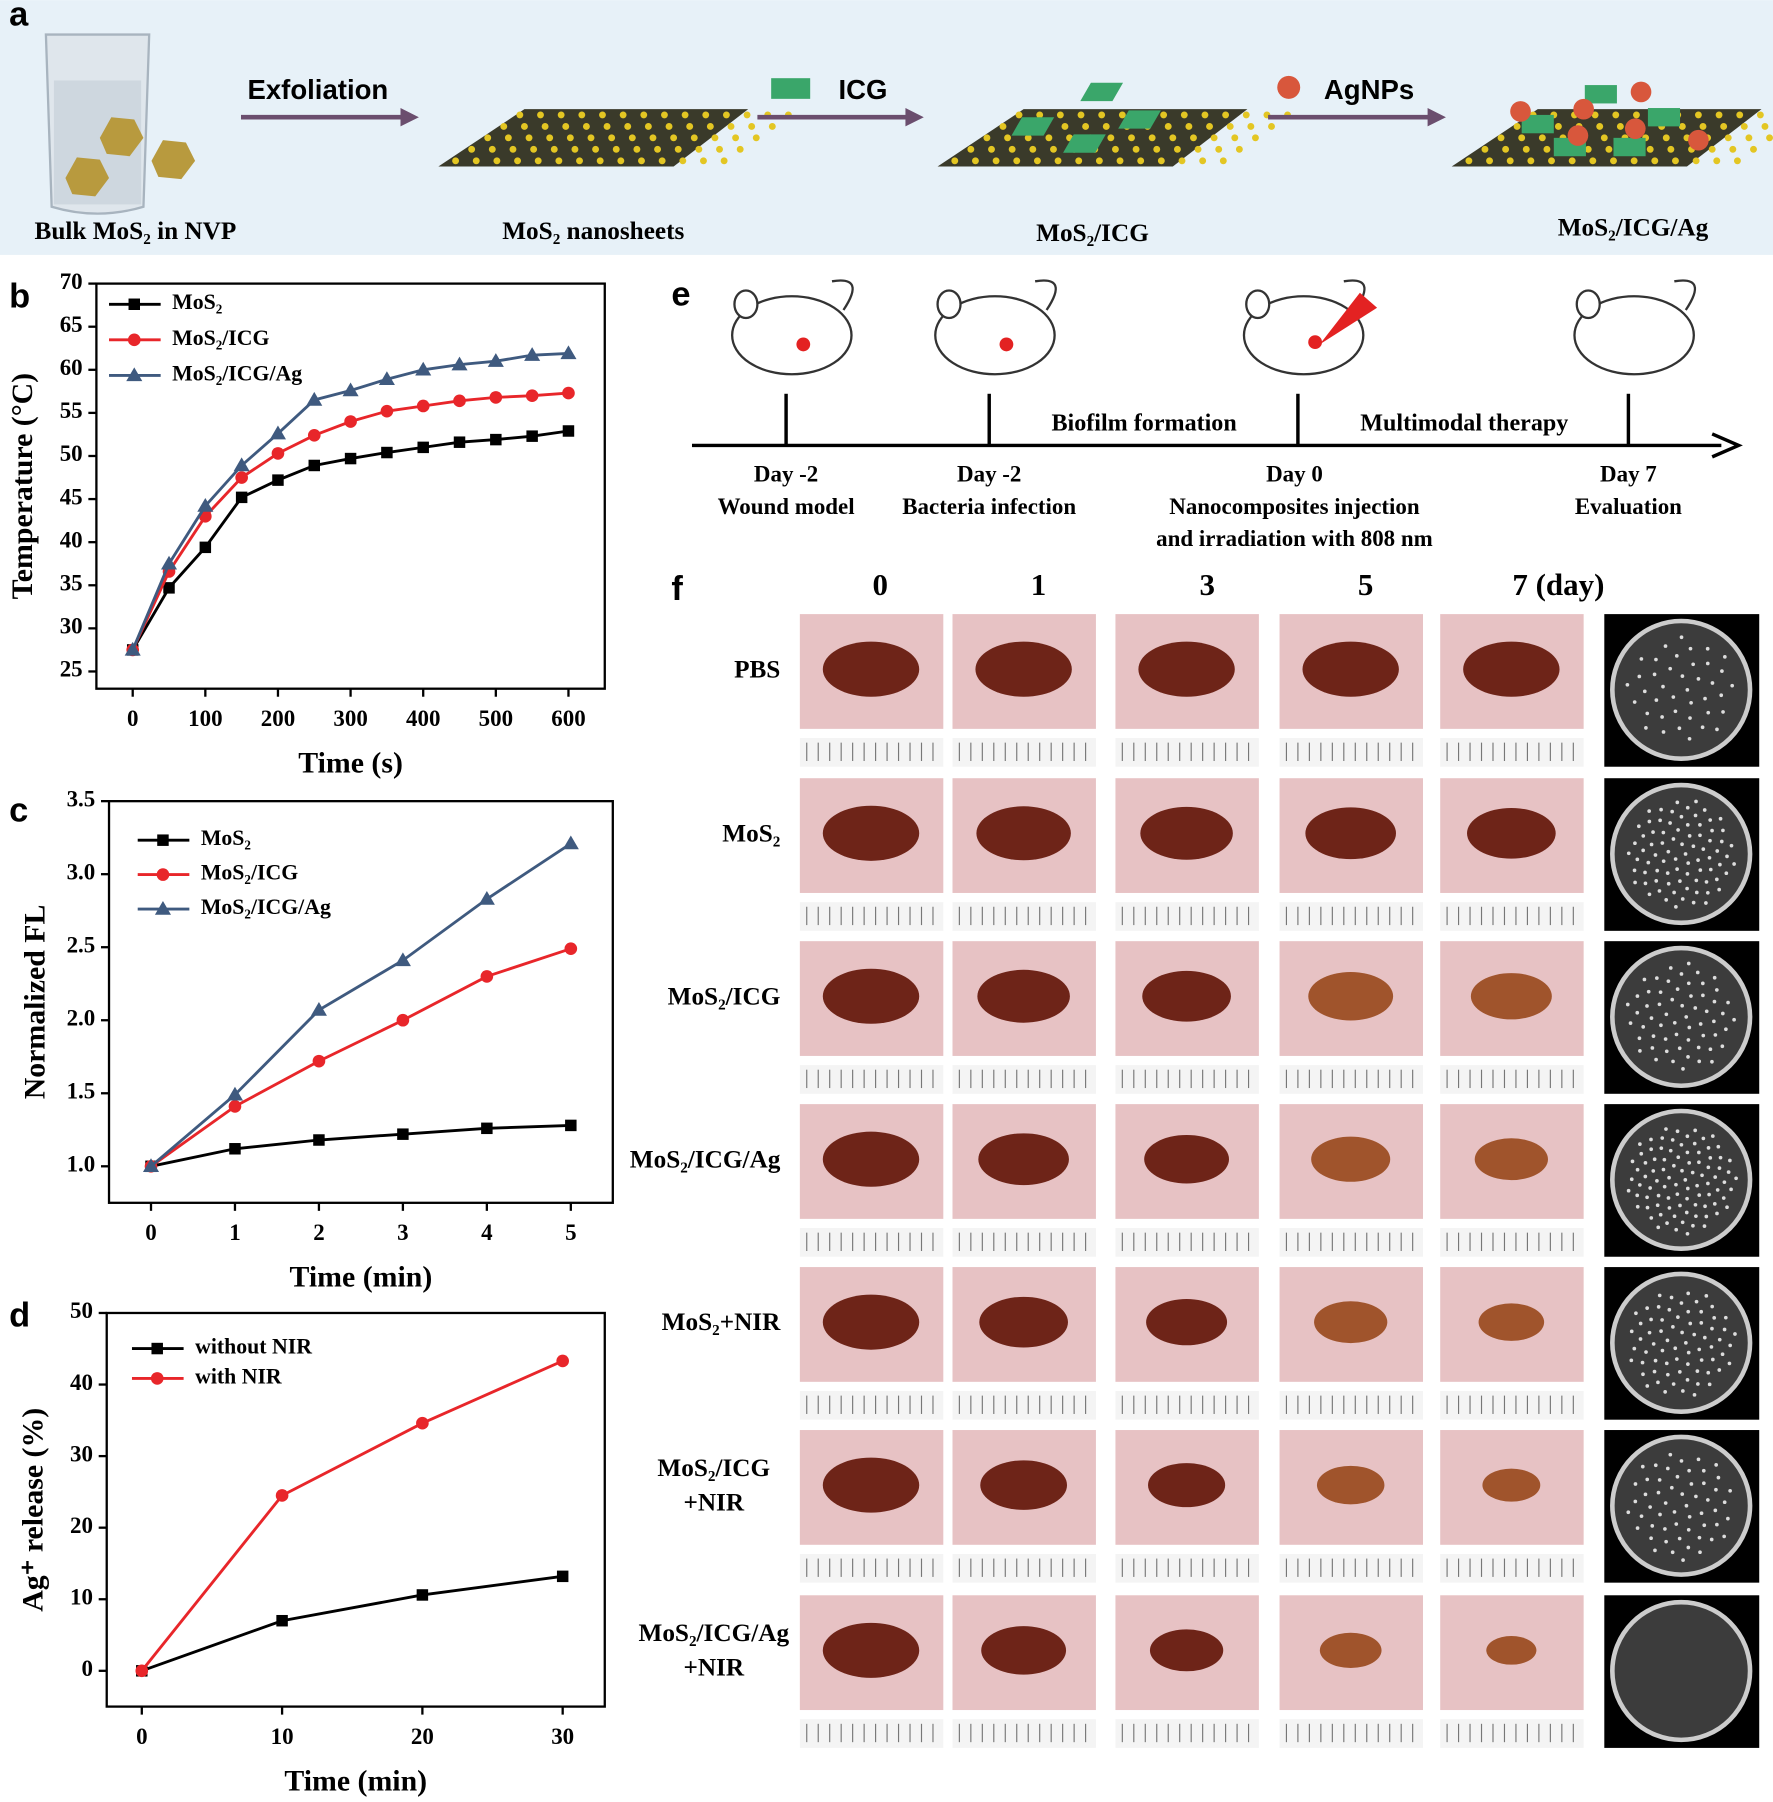 This screenshot has height=1802, width=1773. I want to click on panel-label: c, so click(18, 811).